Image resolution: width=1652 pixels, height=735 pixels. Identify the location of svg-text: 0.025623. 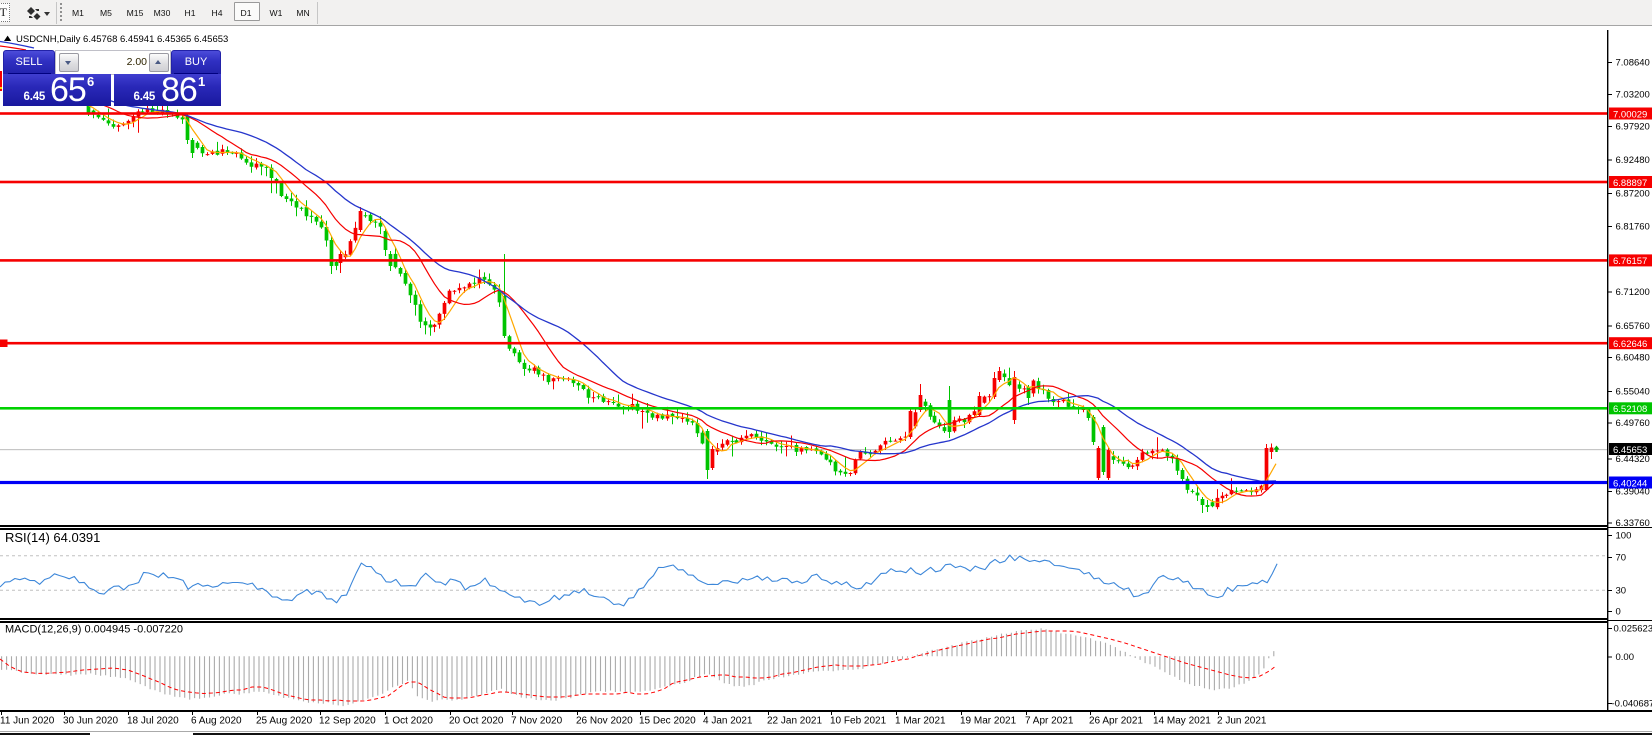
(1633, 629).